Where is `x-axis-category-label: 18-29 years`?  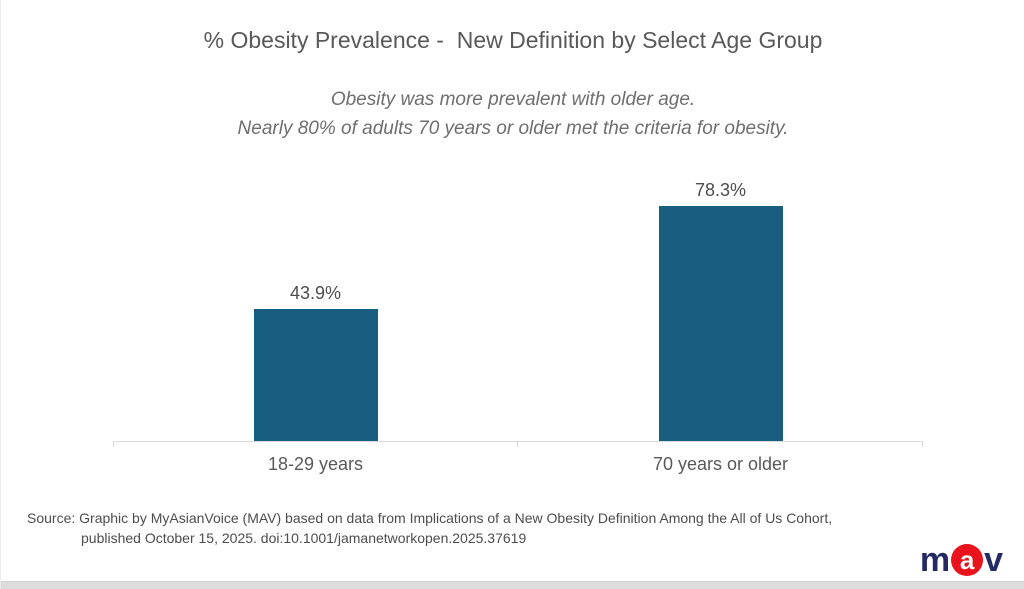 x-axis-category-label: 18-29 years is located at coordinates (315, 464).